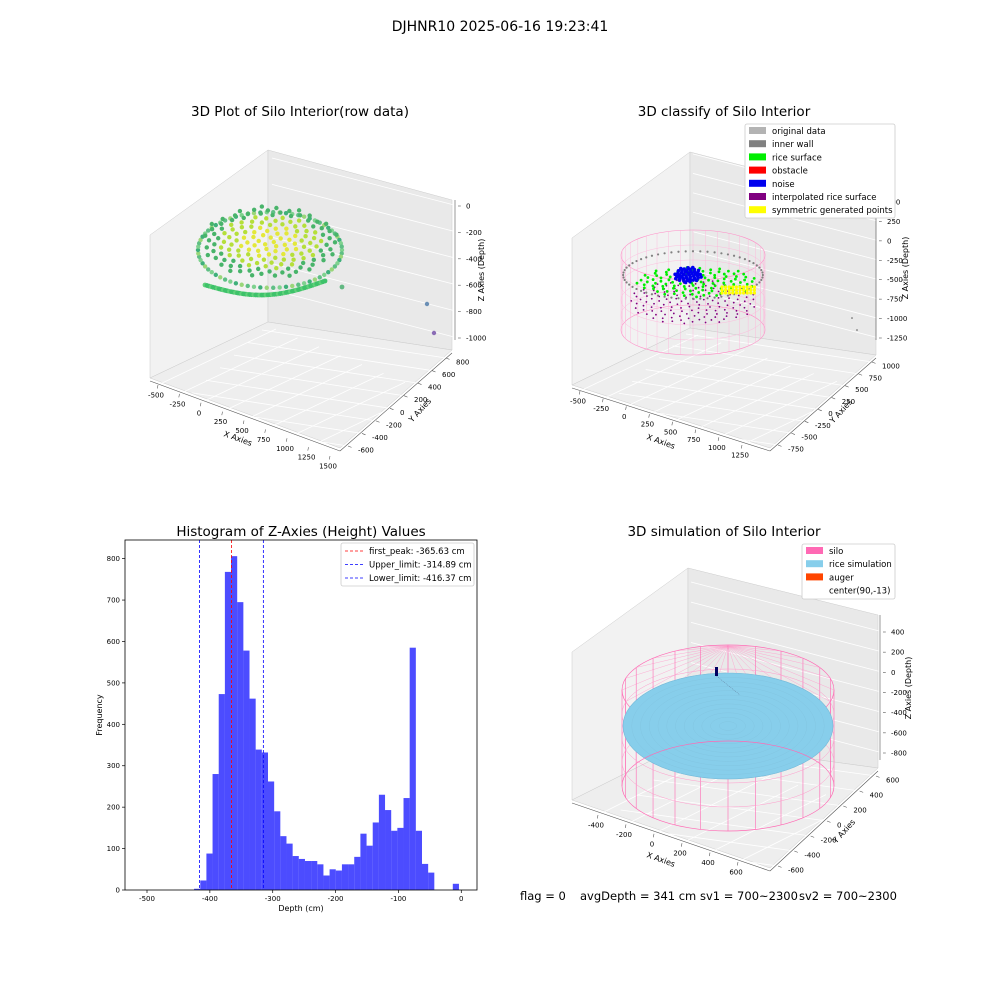 The height and width of the screenshot is (1000, 1000). What do you see at coordinates (273, 899) in the screenshot?
I see `histogram-x-tick-label: -300` at bounding box center [273, 899].